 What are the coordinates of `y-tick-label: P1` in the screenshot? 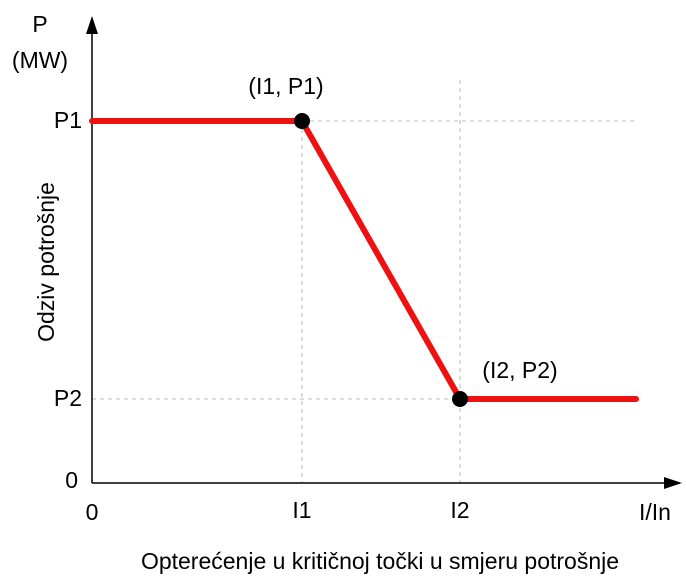 It's located at (68, 120).